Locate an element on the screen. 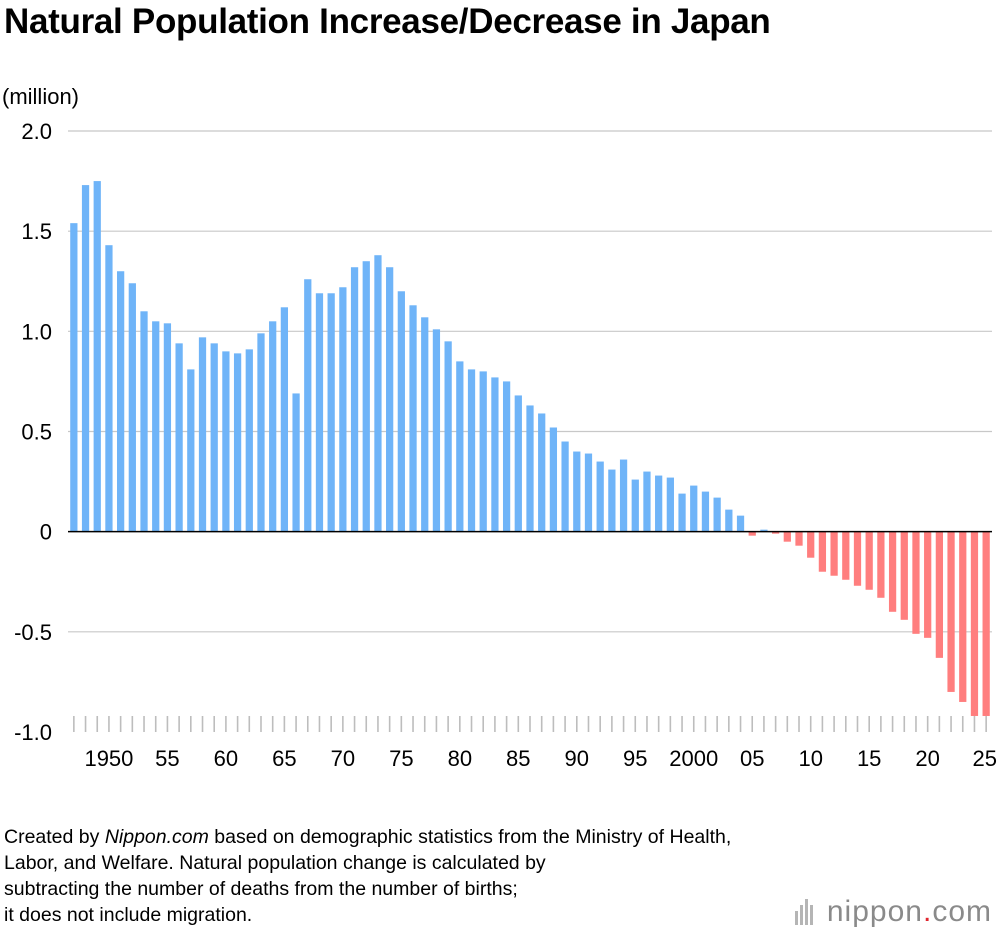 The image size is (1000, 936). y-tick-label: -1.0 is located at coordinates (33, 732).